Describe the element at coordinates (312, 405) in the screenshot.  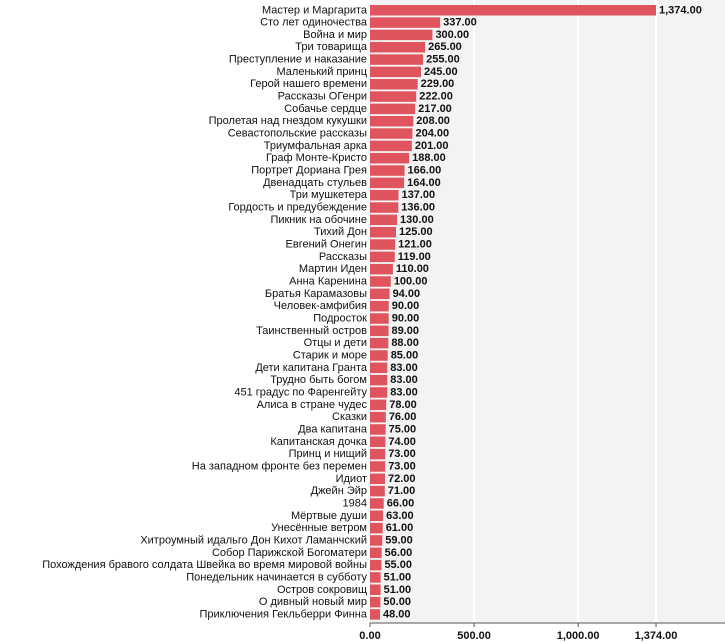
I see `category-label: Алиса в стране чудес` at that location.